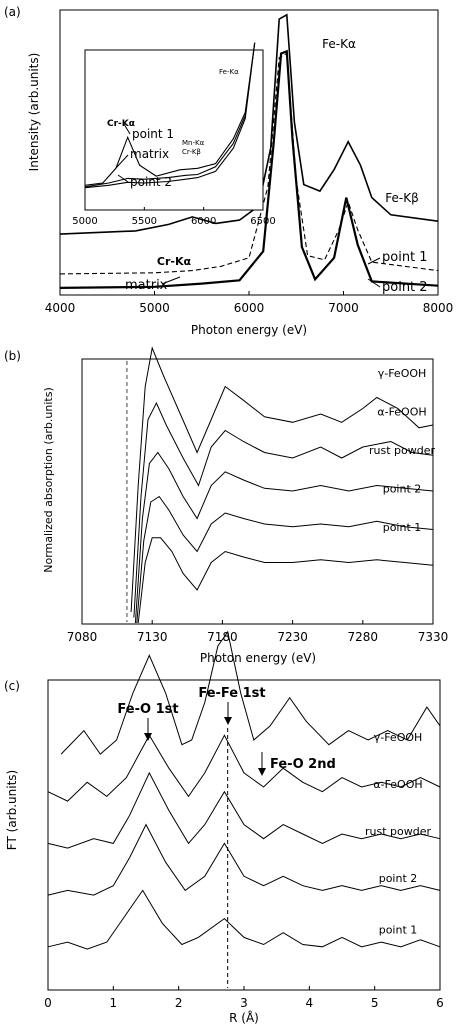 Image resolution: width=474 pixels, height=1025 pixels. Describe the element at coordinates (12, 810) in the screenshot. I see `panel-c-y-axis-label: FT (arb.units)` at that location.